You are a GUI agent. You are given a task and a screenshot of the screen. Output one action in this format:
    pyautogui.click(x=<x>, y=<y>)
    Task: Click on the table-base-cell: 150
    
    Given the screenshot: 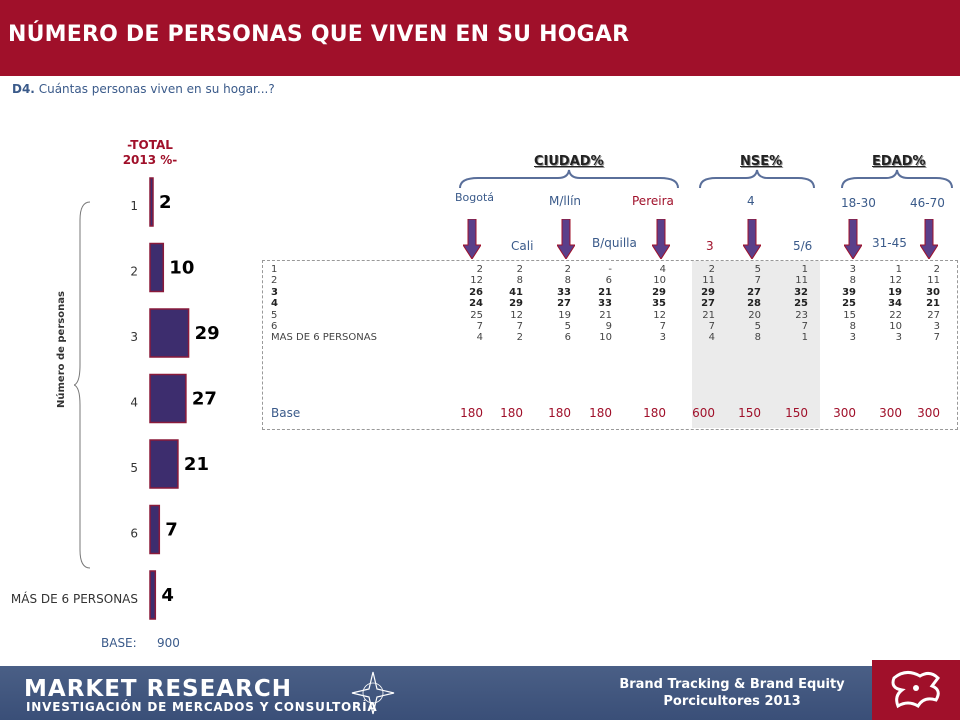 What is the action you would take?
    pyautogui.click(x=749, y=413)
    